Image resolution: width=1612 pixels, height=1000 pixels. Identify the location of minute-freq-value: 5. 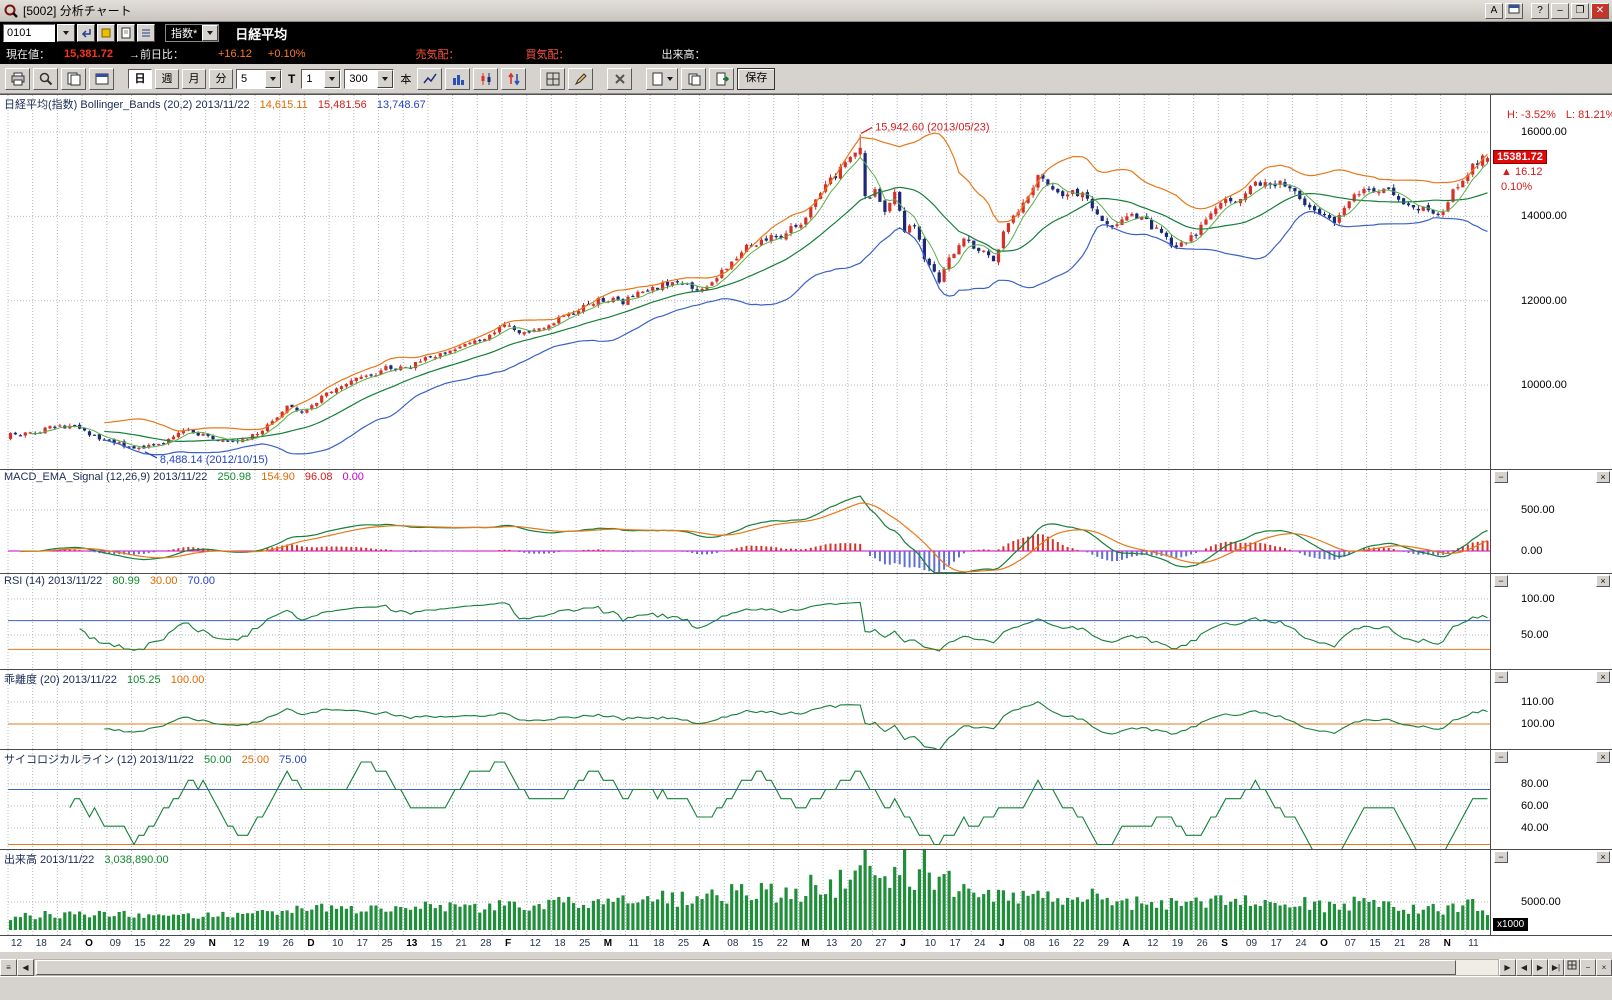
(244, 78).